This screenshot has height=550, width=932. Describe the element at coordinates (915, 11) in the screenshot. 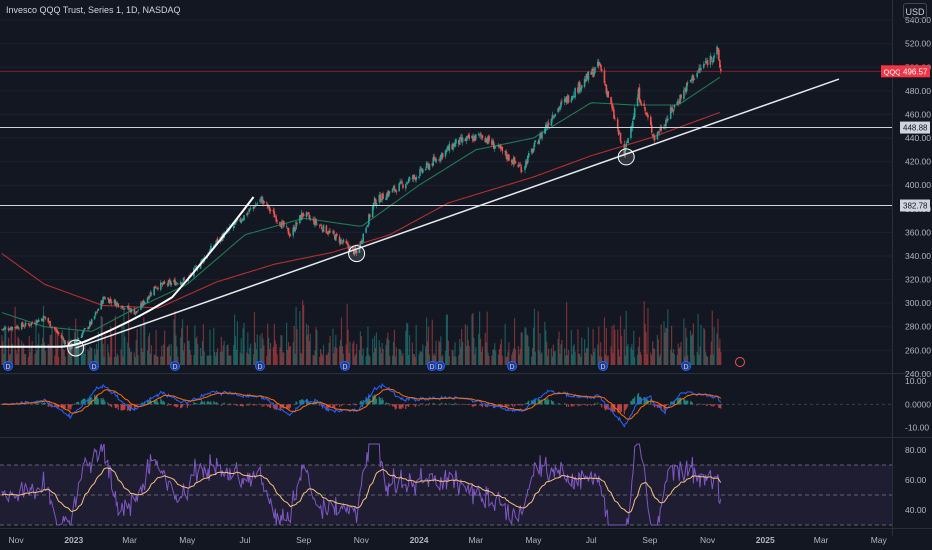

I see `currency-button: USD` at that location.